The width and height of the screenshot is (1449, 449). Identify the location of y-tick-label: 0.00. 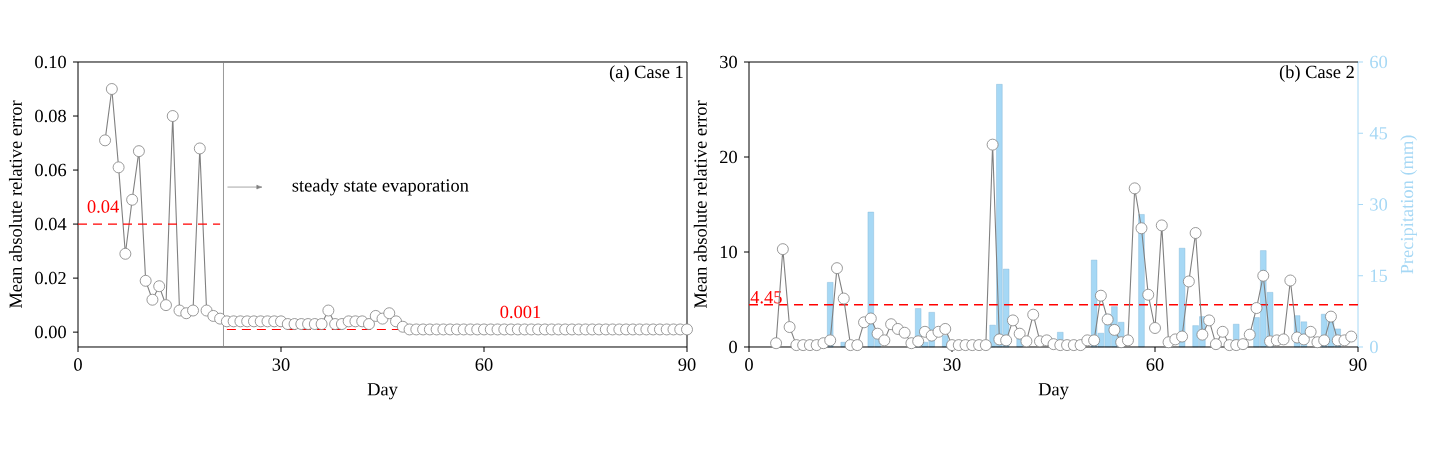
(50, 332).